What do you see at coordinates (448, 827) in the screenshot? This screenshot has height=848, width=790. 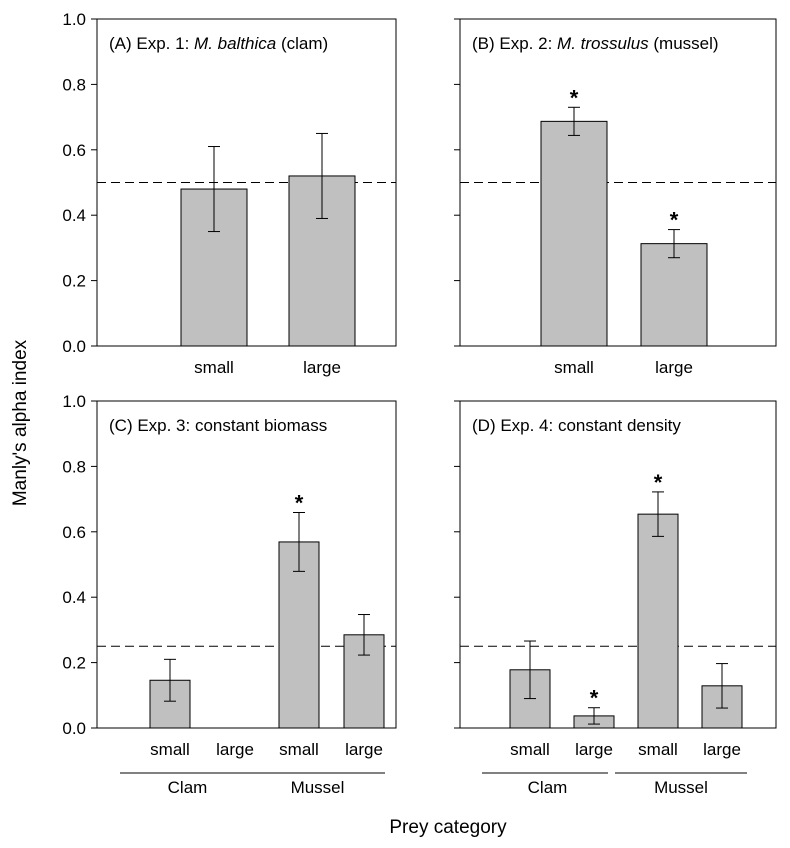 I see `x-axis-label: Prey category` at bounding box center [448, 827].